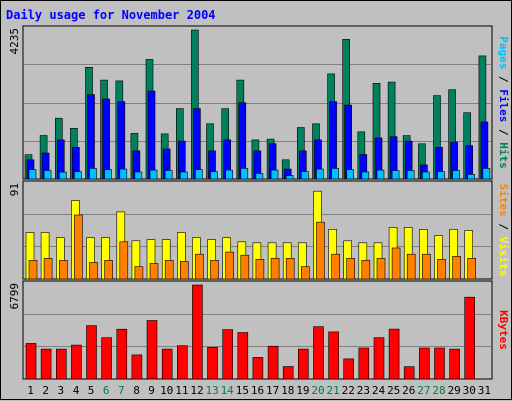  I want to click on legend-part: Visits, so click(503, 257).